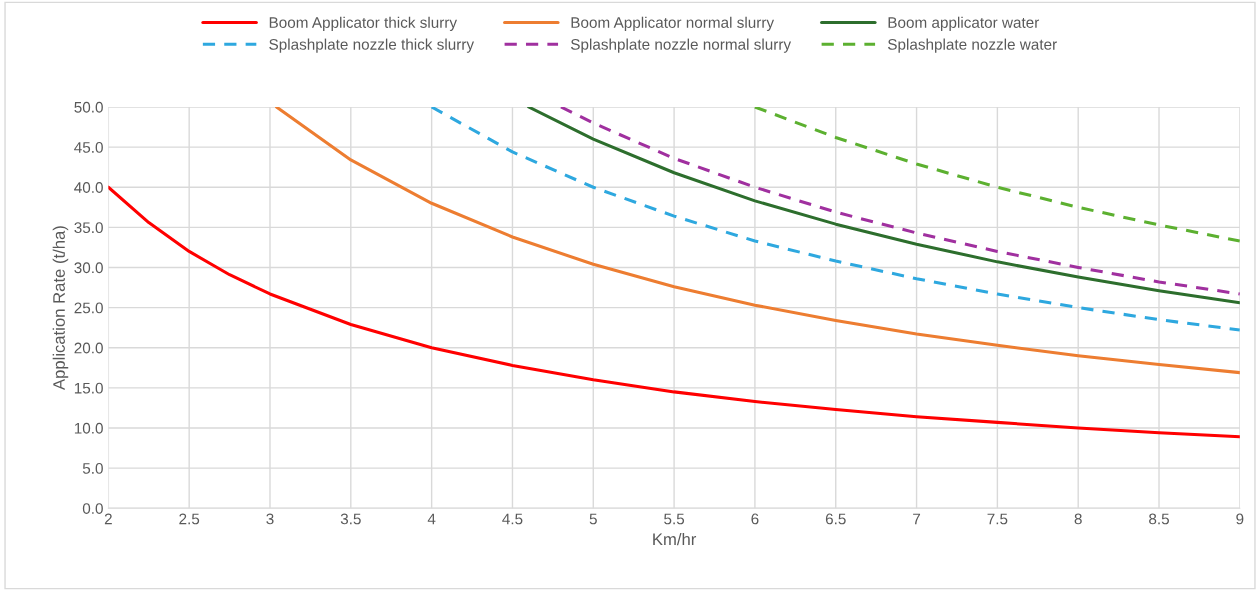 This screenshot has width=1260, height=591. I want to click on y-tick-label: 35.0, so click(88, 228).